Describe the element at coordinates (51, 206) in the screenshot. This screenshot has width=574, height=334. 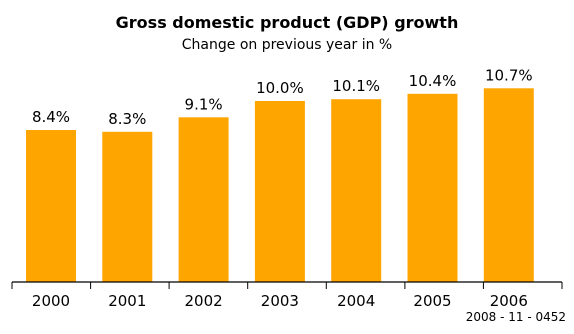
I see `bar-2000` at that location.